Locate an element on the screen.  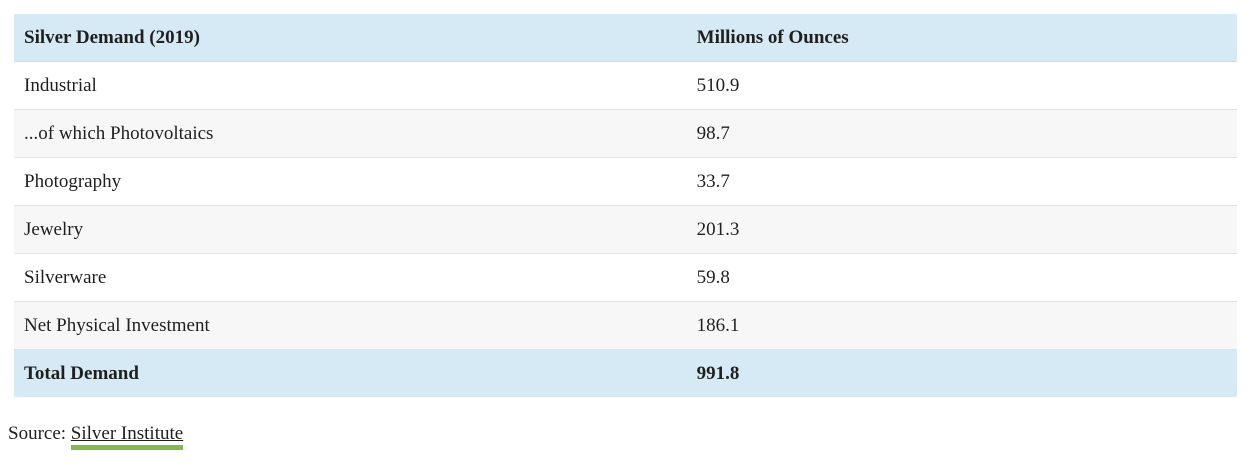
table-row: Industrial 510.9 is located at coordinates (625, 85).